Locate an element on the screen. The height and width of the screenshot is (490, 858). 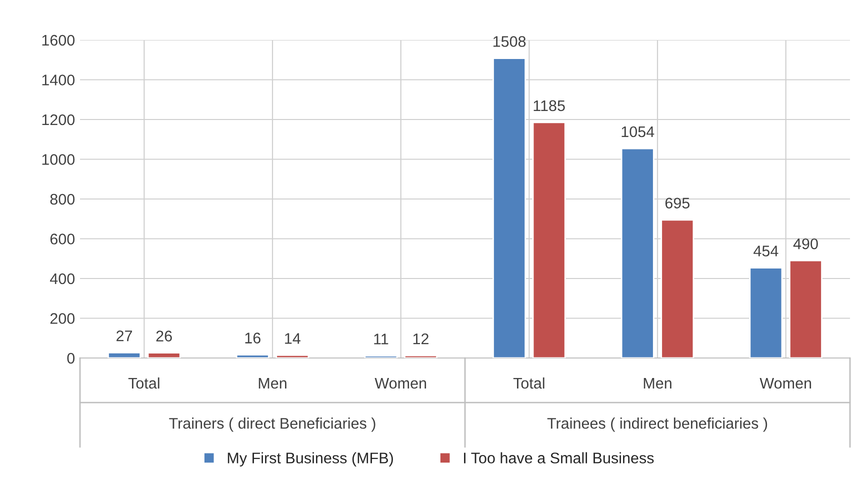
data-label: 695 is located at coordinates (677, 203).